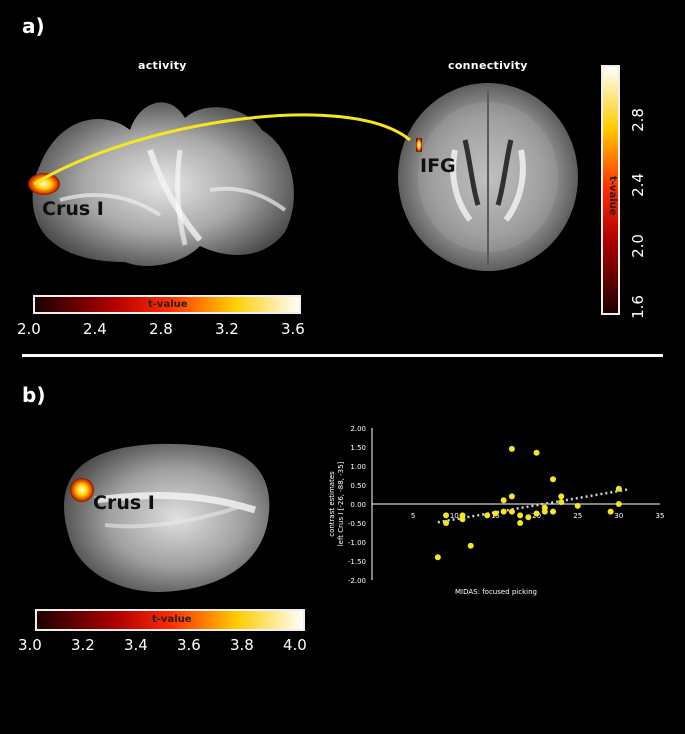 Image resolution: width=685 pixels, height=734 pixels. Describe the element at coordinates (222, 149) in the screenshot. I see `connectivity-curve` at that location.